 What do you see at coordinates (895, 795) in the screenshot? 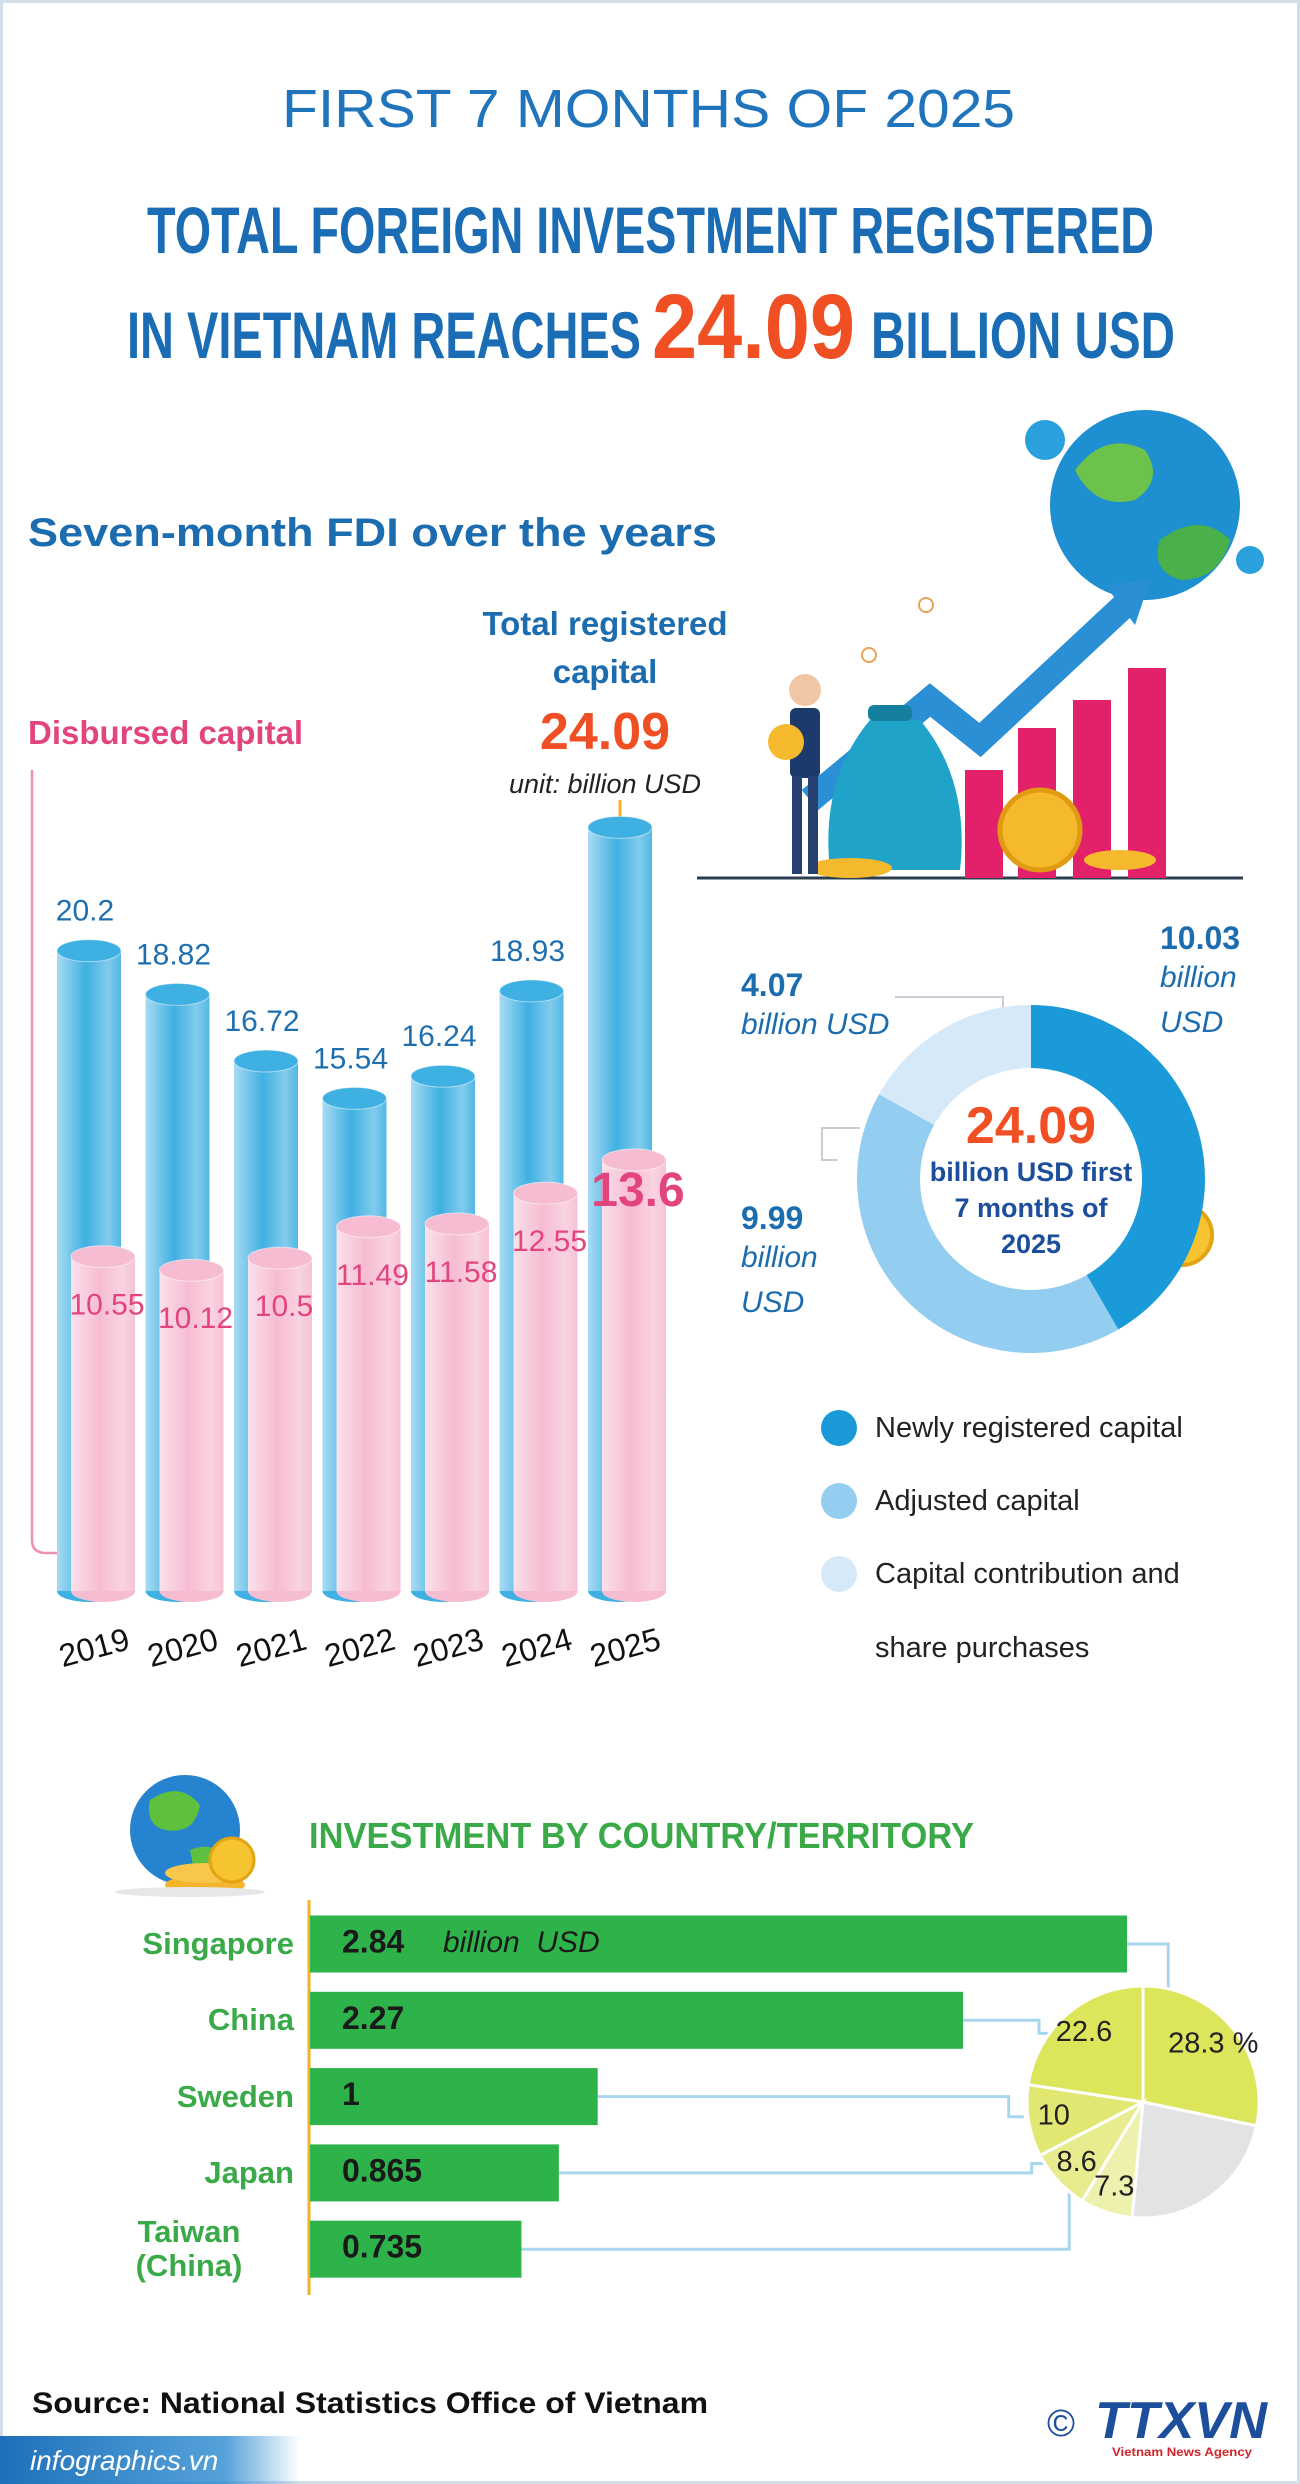
I see `illustration-money-bag` at bounding box center [895, 795].